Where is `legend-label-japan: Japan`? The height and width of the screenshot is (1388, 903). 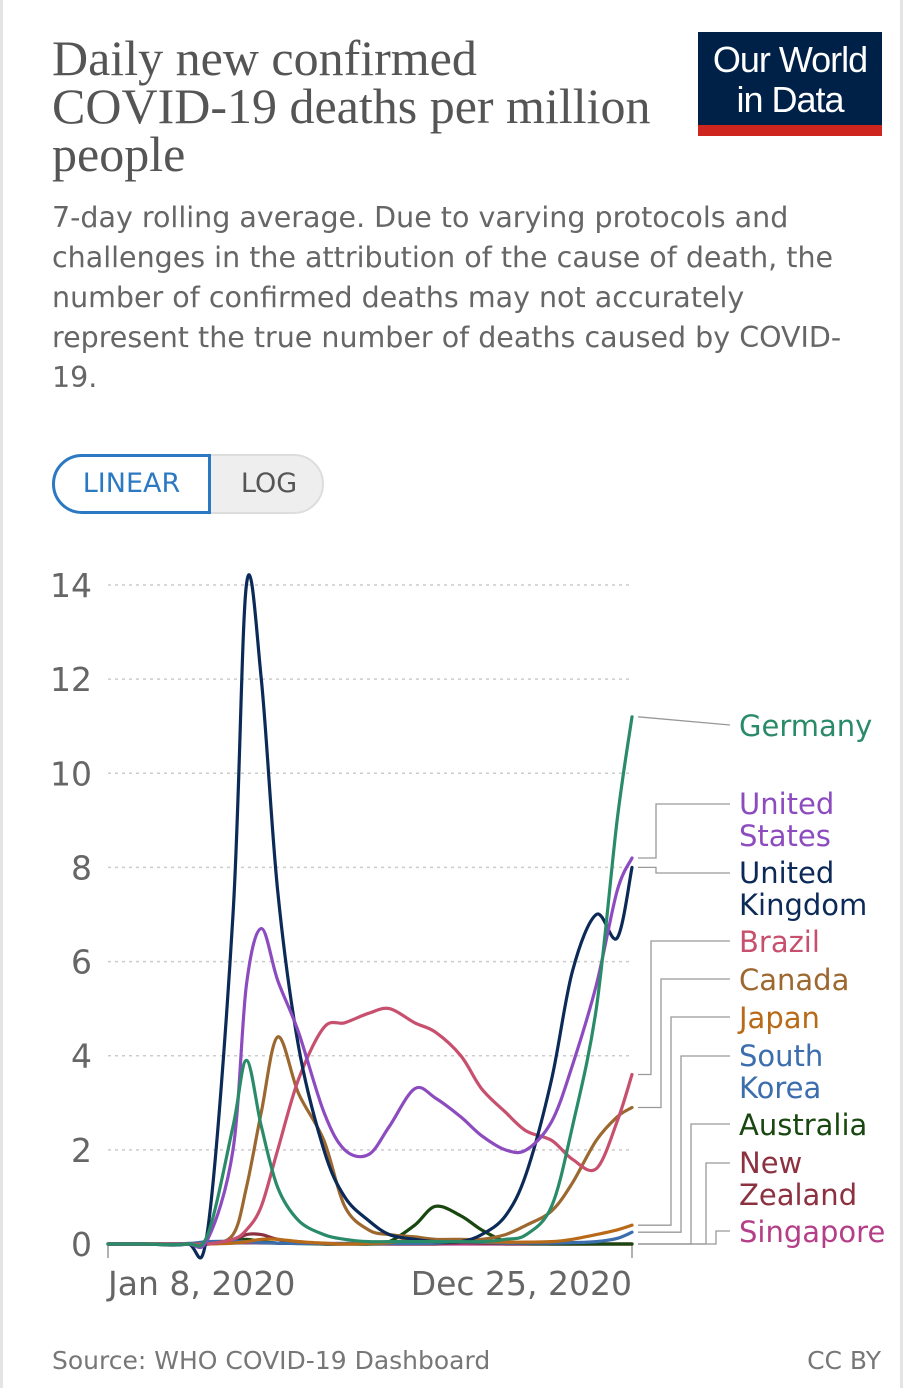 legend-label-japan: Japan is located at coordinates (778, 1018).